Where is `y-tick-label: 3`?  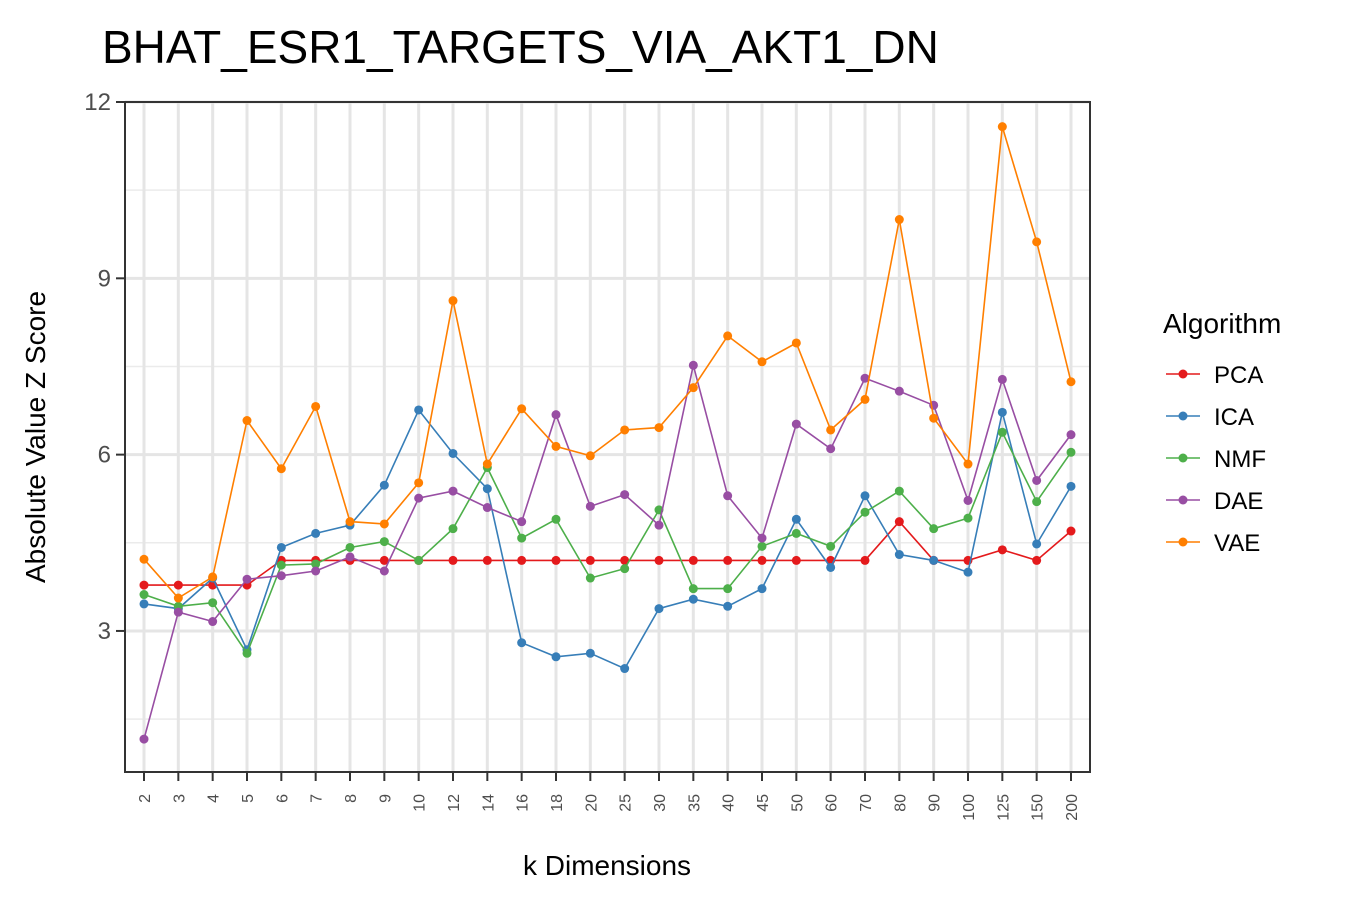
y-tick-label: 3 is located at coordinates (104, 631).